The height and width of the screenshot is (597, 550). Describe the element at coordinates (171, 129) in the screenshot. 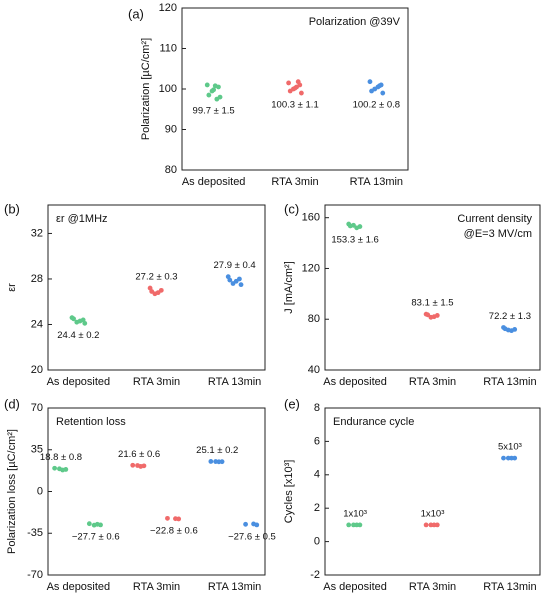

I see `y-tick-label: 90` at that location.